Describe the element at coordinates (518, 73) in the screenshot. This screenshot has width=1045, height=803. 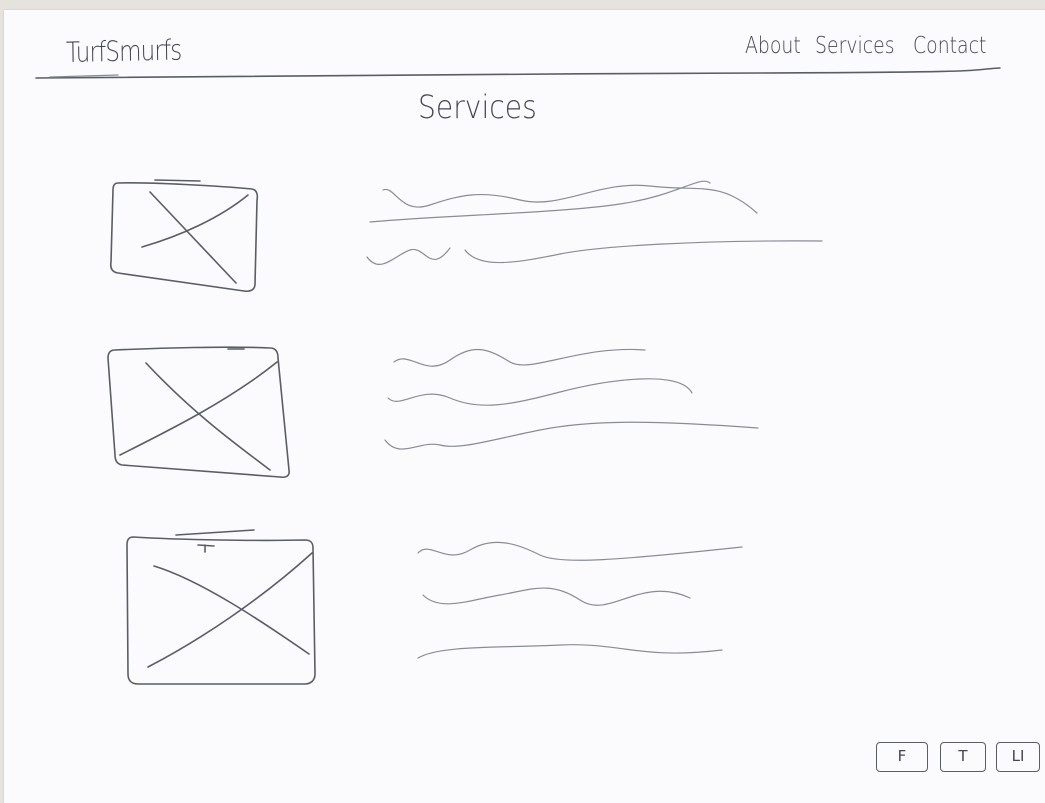
I see `header-divider` at that location.